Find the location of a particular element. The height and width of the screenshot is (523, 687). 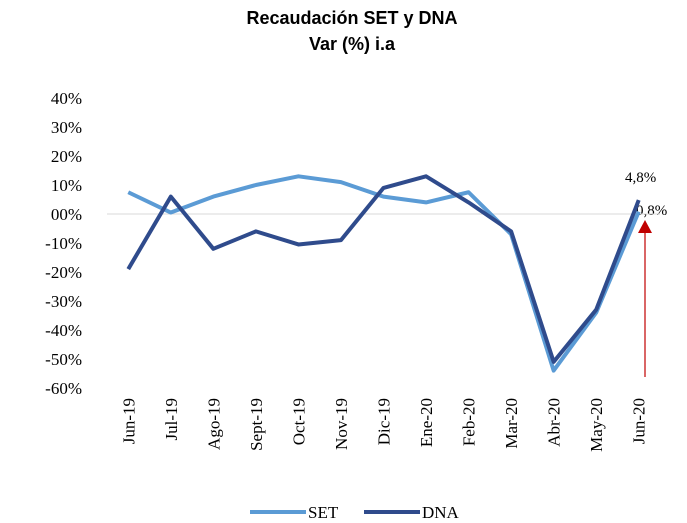

legend-label: DNA is located at coordinates (441, 512).